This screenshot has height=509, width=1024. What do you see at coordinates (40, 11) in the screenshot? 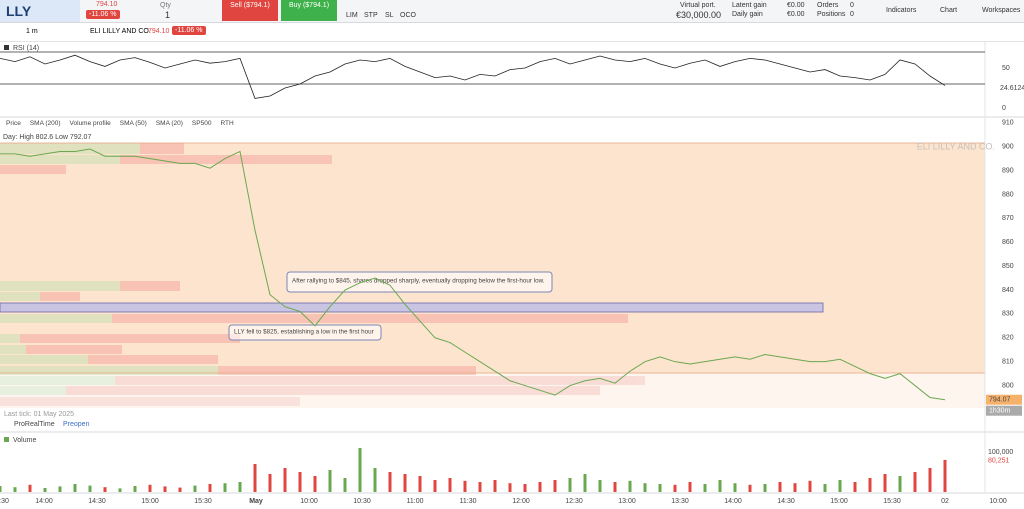
I see `symbol-box` at bounding box center [40, 11].